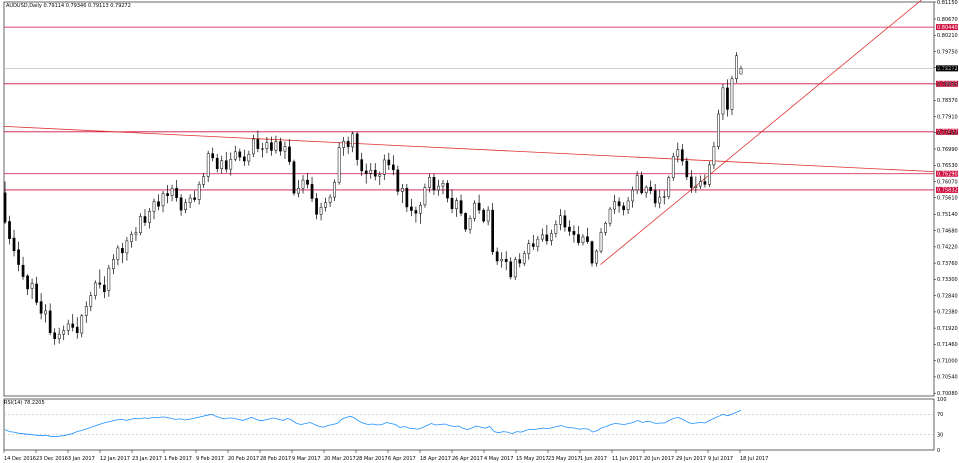 The height and width of the screenshot is (463, 959). I want to click on price-tick-label: 0.71460, so click(947, 345).